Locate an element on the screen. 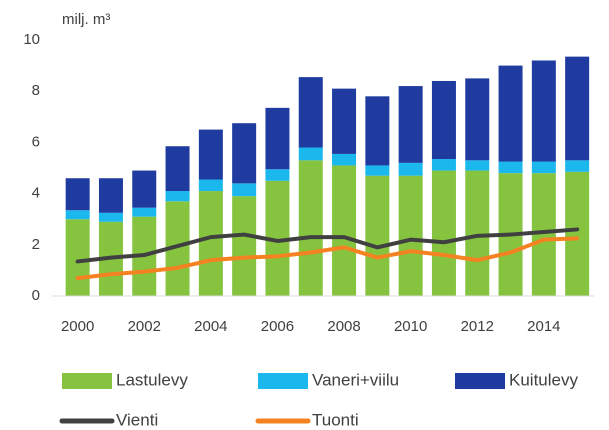 The image size is (609, 430). x-tick-label: 2010 is located at coordinates (410, 326).